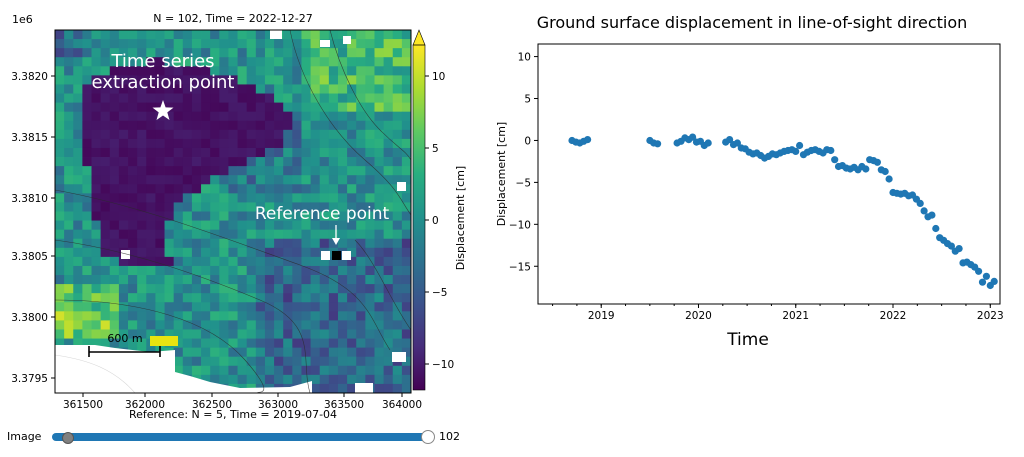 The width and height of the screenshot is (1024, 457). I want to click on slider-handle-min, so click(68, 438).